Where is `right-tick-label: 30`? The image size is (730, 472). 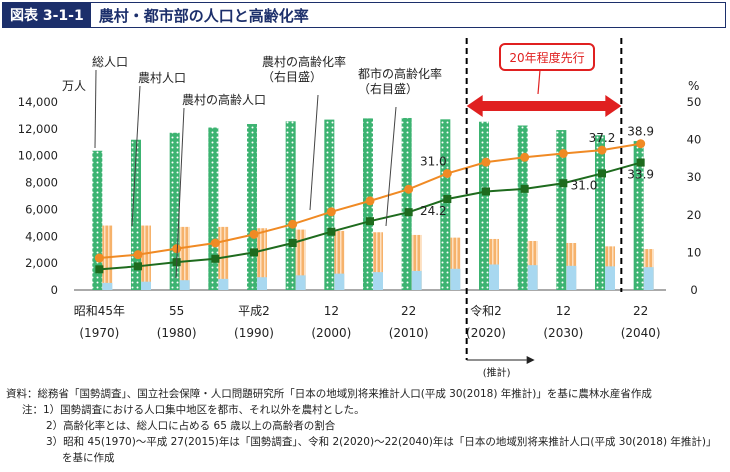
right-tick-label: 30 is located at coordinates (694, 177).